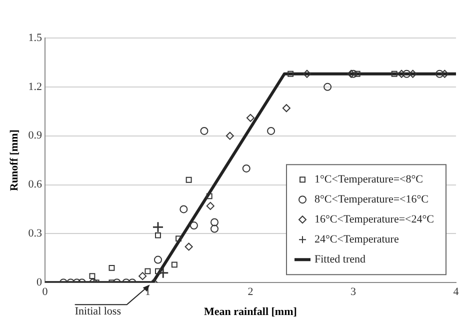 The width and height of the screenshot is (474, 335). I want to click on legend-label: 8°C<Temperature=<16°C, so click(371, 199).